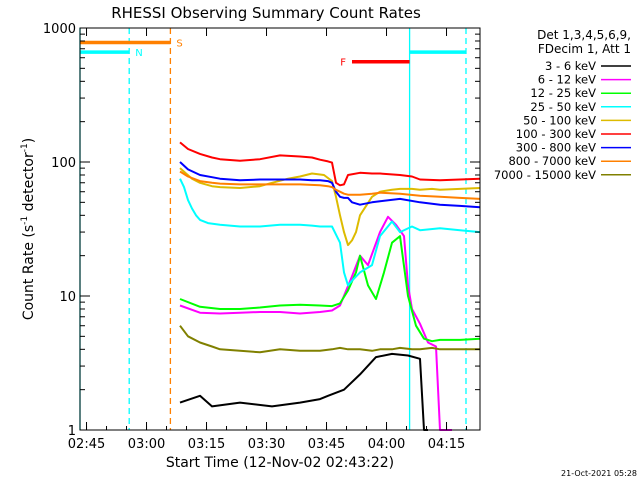  Describe the element at coordinates (67, 297) in the screenshot. I see `y-tick-label-1: 10` at that location.